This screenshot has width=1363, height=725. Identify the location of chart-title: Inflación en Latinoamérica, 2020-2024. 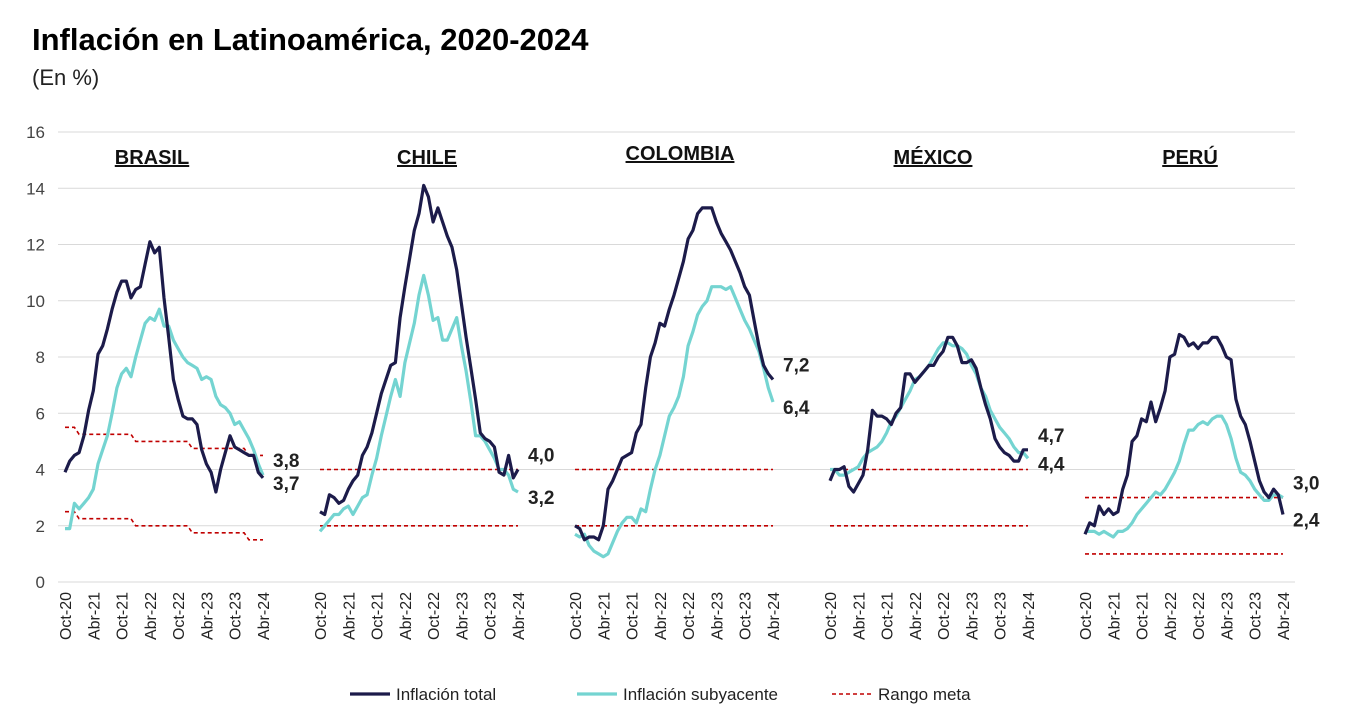
(310, 39).